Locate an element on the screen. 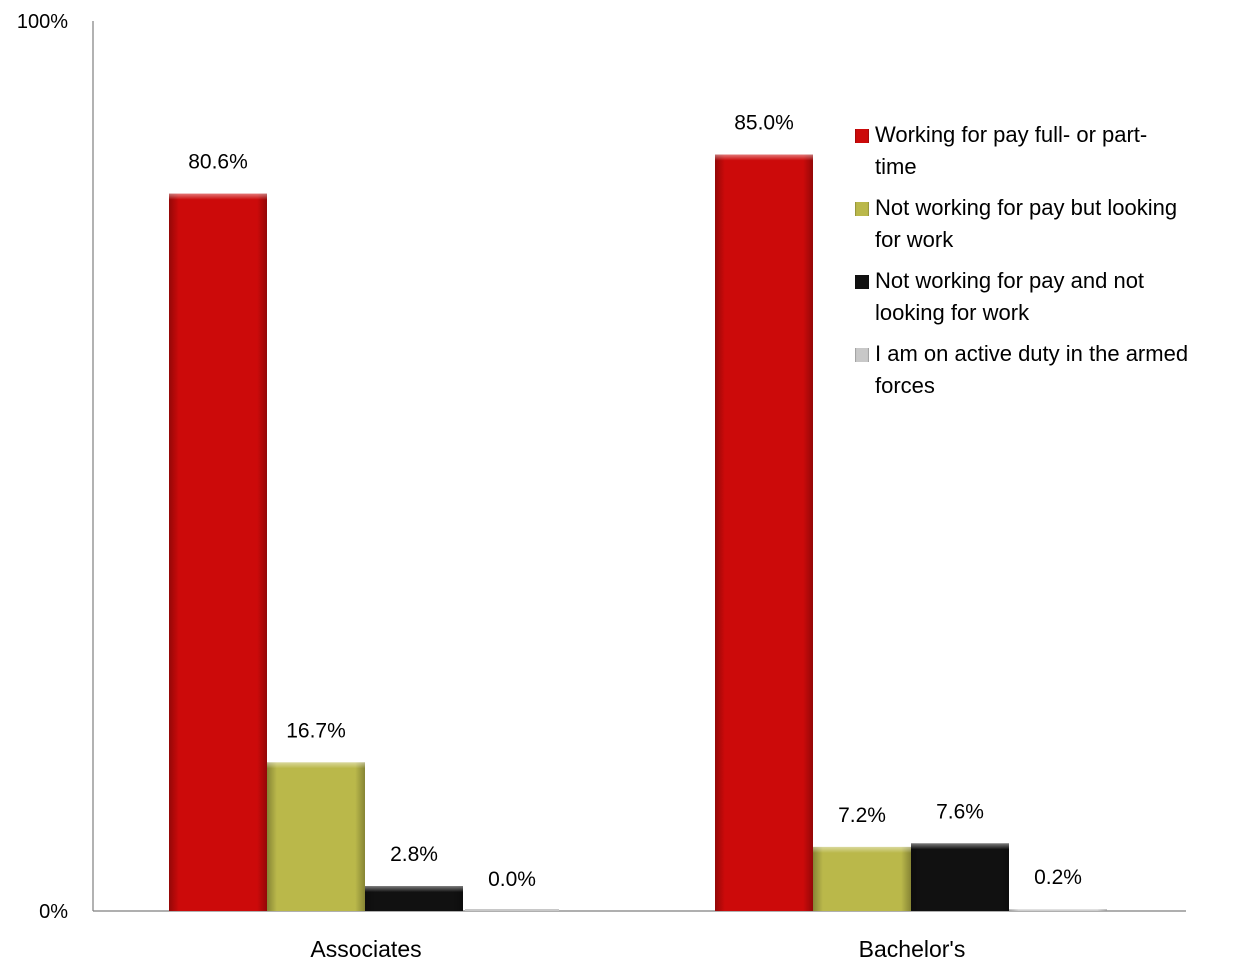 The image size is (1238, 967). legend-item: Working for pay full- or part-time is located at coordinates (1001, 150).